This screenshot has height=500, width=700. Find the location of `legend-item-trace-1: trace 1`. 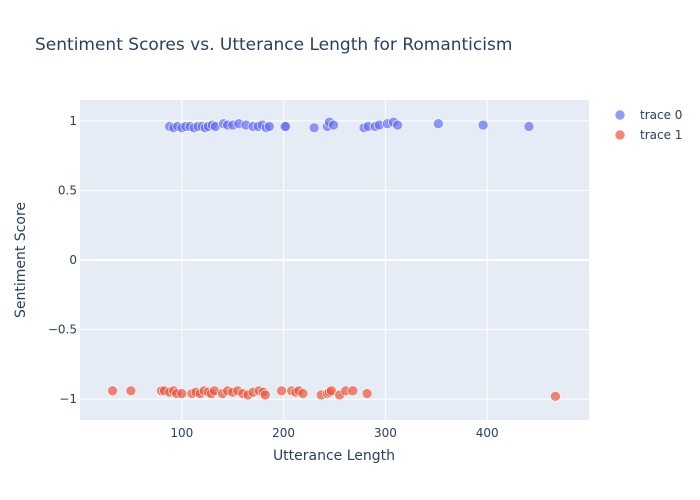

legend-item-trace-1: trace 1 is located at coordinates (648, 135).